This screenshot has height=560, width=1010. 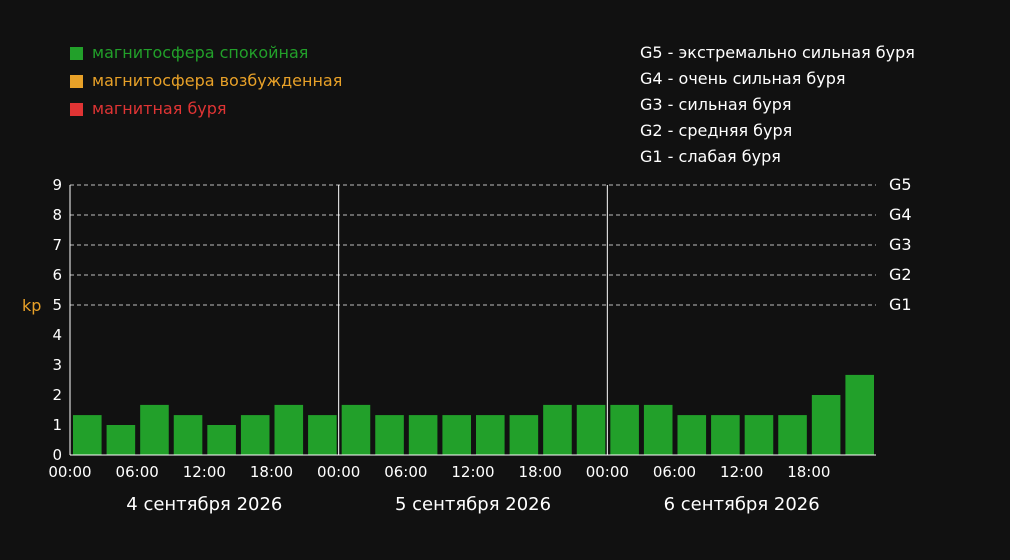 I want to click on storm-level-label: G4, so click(x=900, y=214).